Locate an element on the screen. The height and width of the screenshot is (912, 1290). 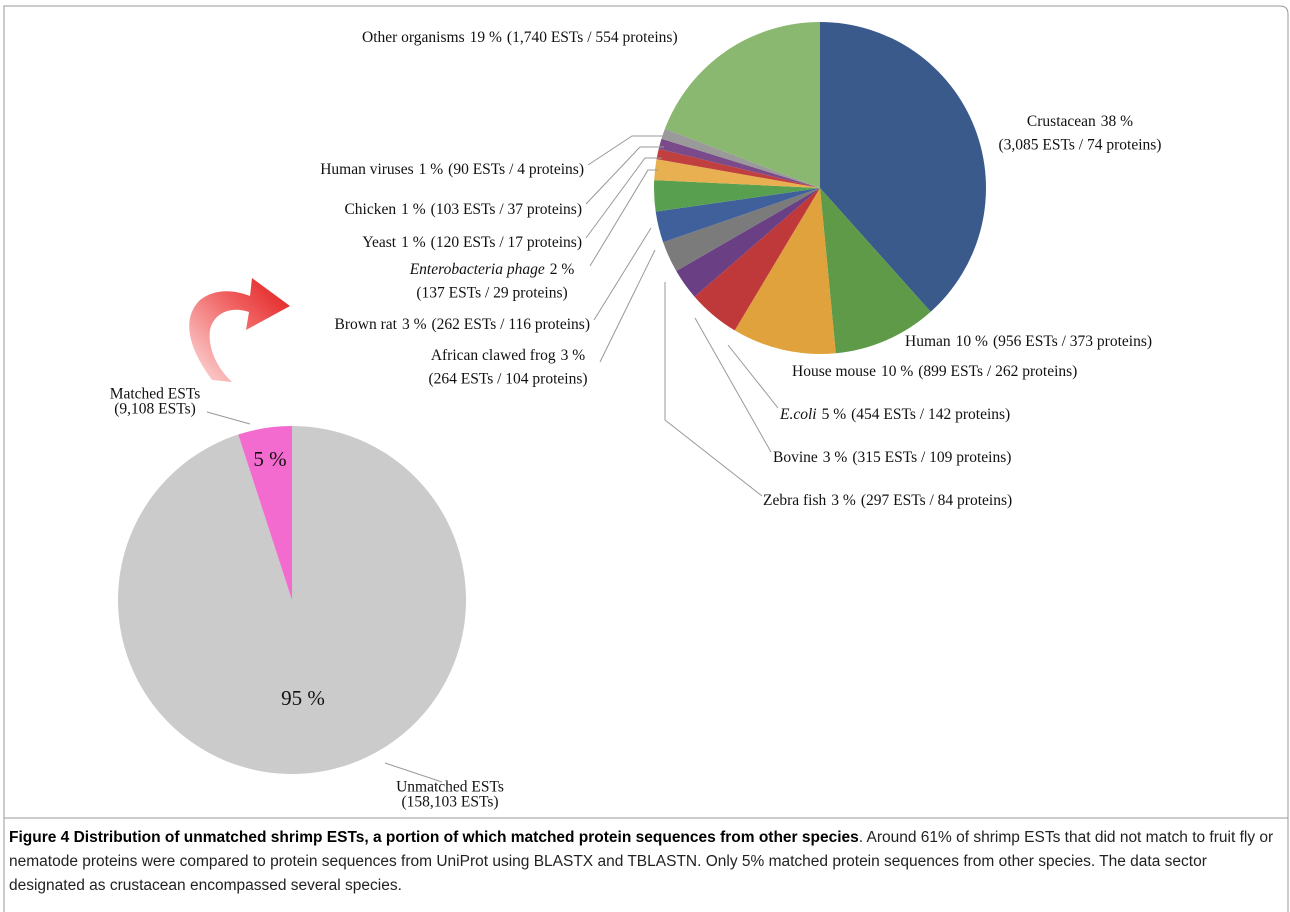
slice-label: House mouse 10 % (899 ESTs / 262 proteins) is located at coordinates (934, 371).